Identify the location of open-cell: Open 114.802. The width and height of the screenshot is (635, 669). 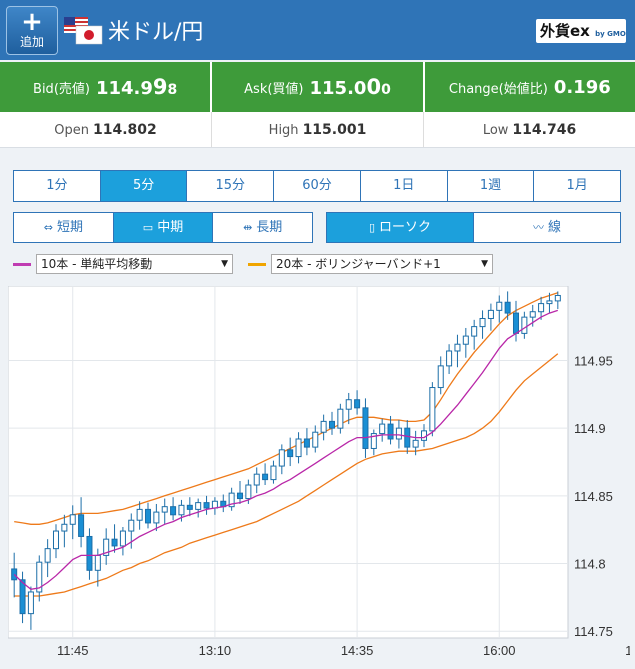
(106, 129).